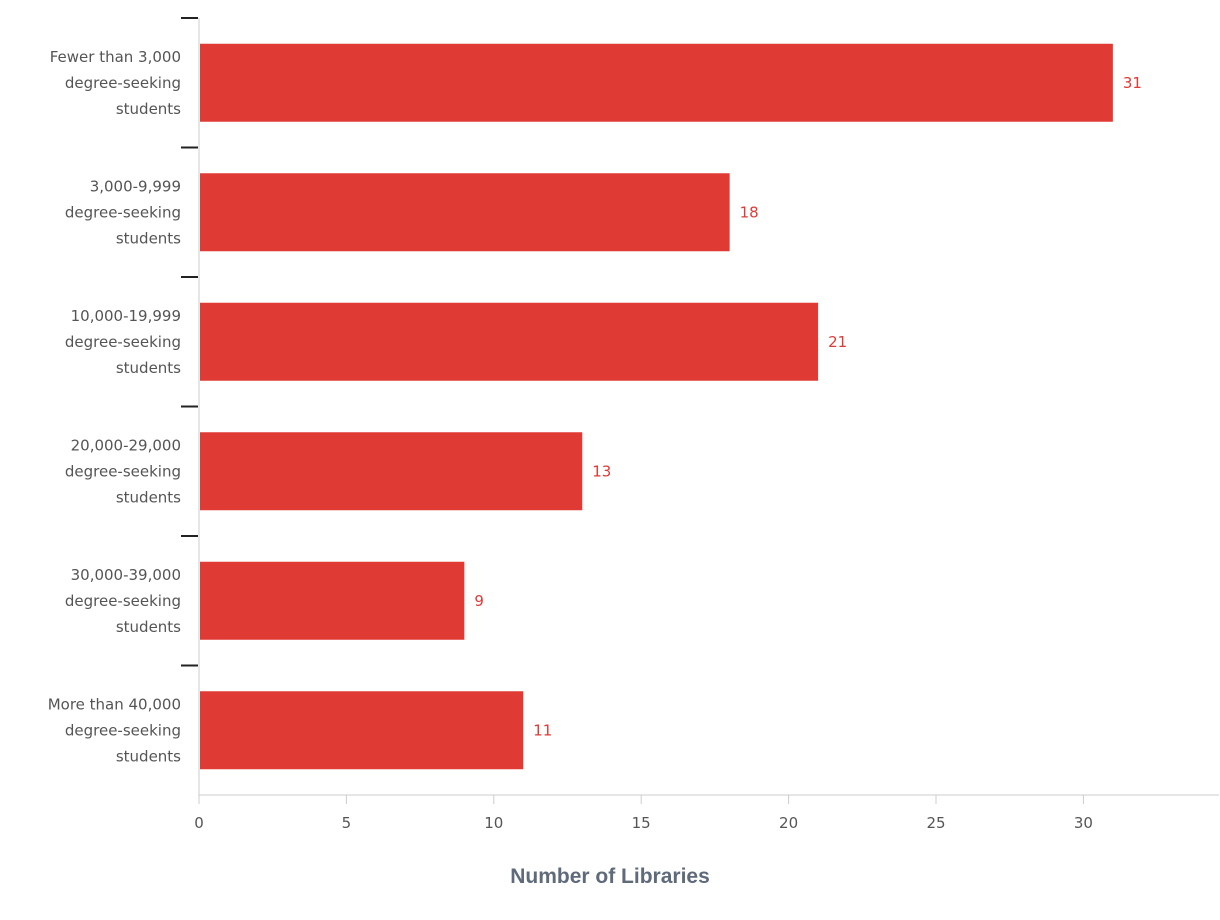 This screenshot has height=920, width=1220. I want to click on y-category-label: 10,000-19,999 degree-seeking students, so click(123, 342).